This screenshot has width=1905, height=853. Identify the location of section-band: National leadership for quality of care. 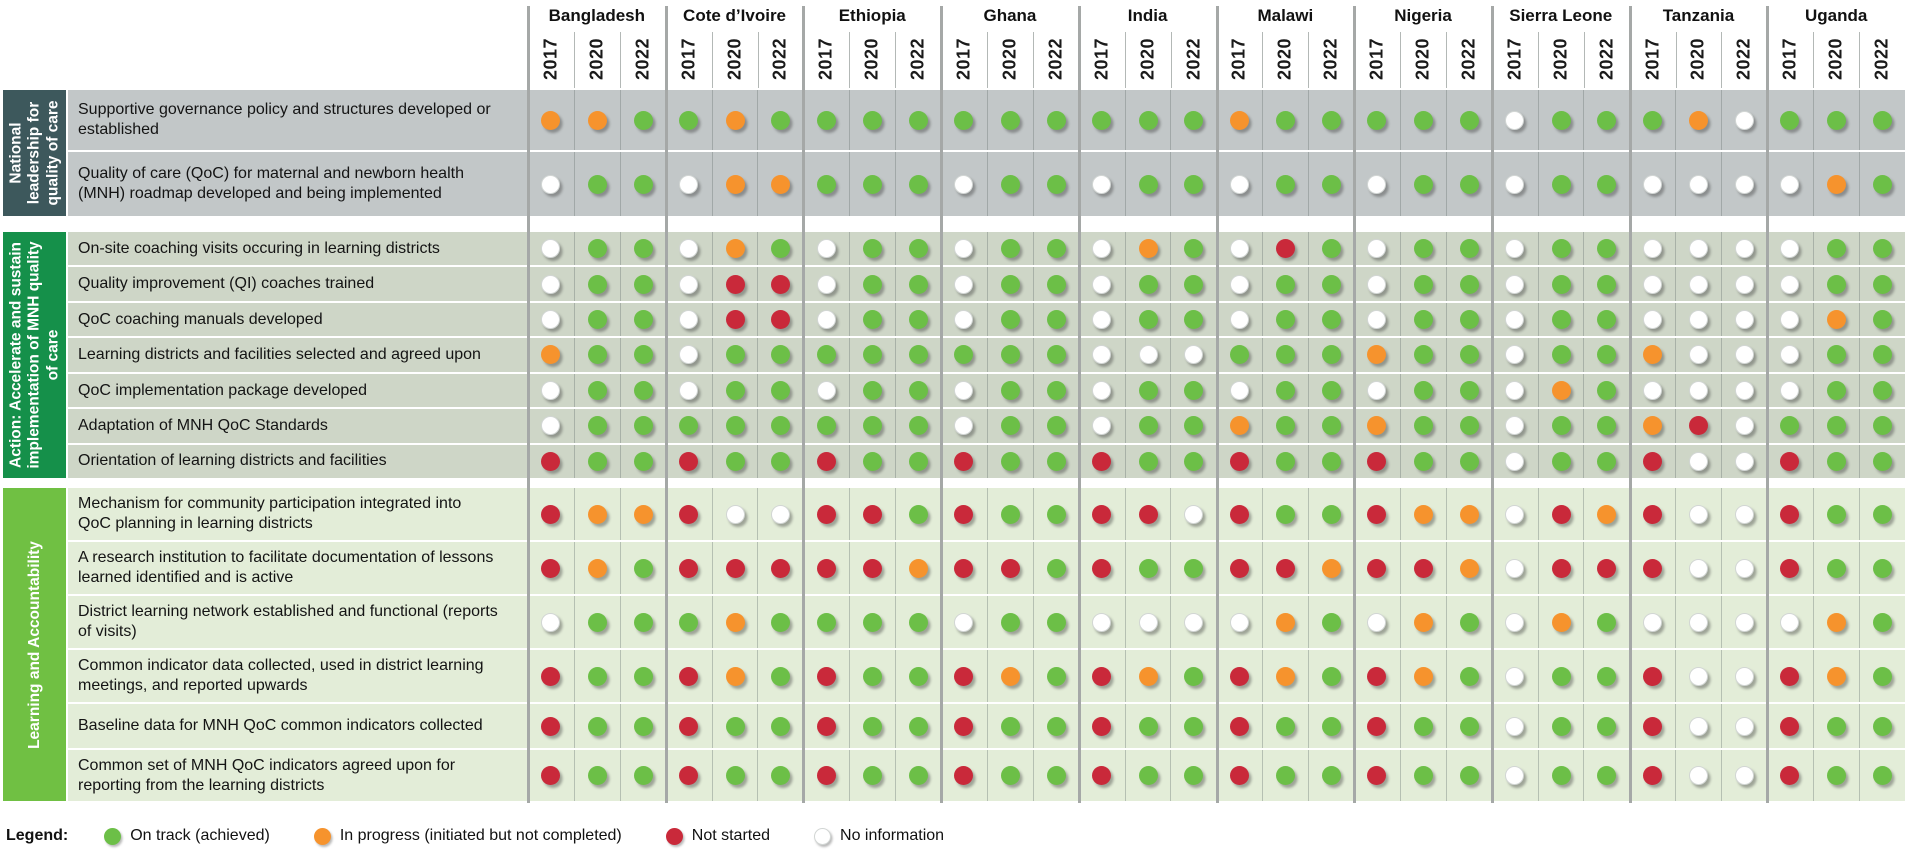
(34, 153).